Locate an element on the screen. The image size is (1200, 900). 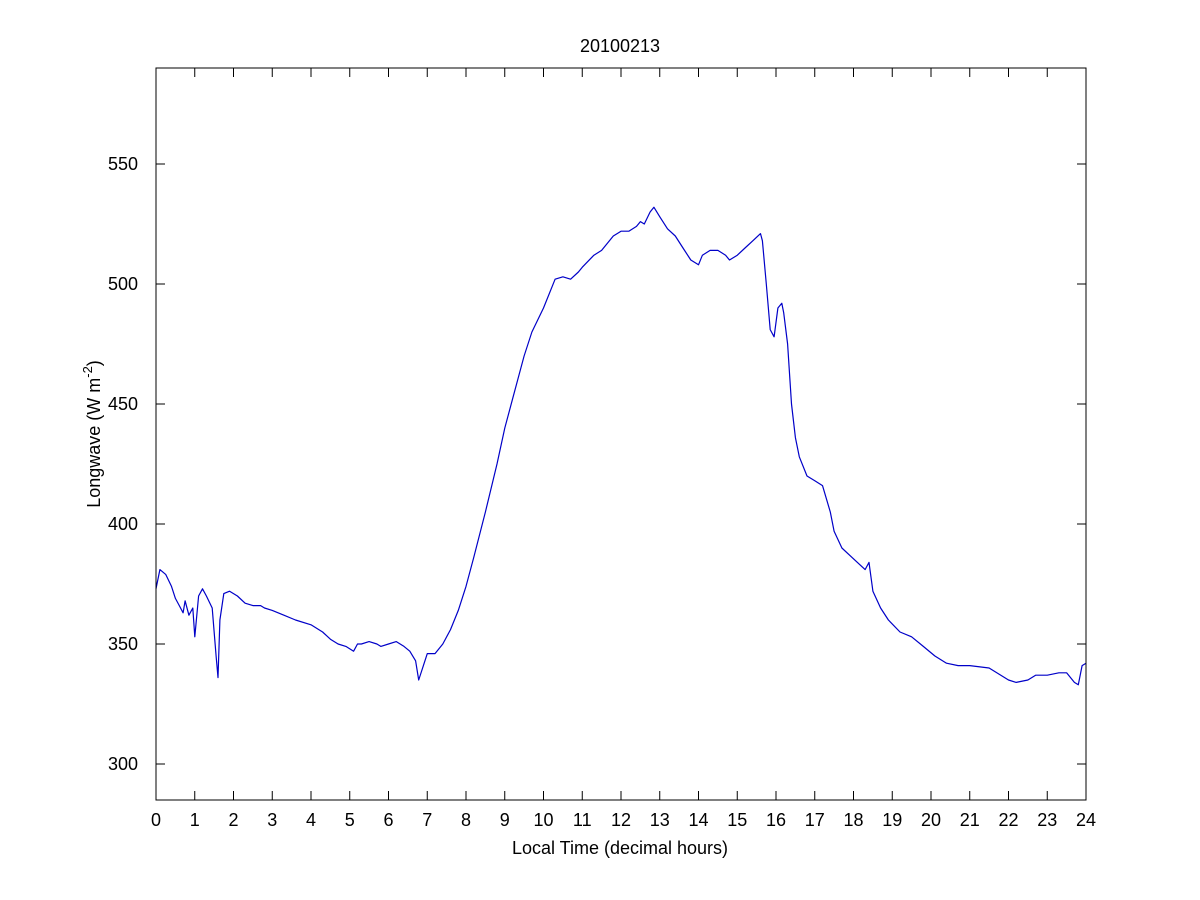
y-tick-label: 400 is located at coordinates (123, 524).